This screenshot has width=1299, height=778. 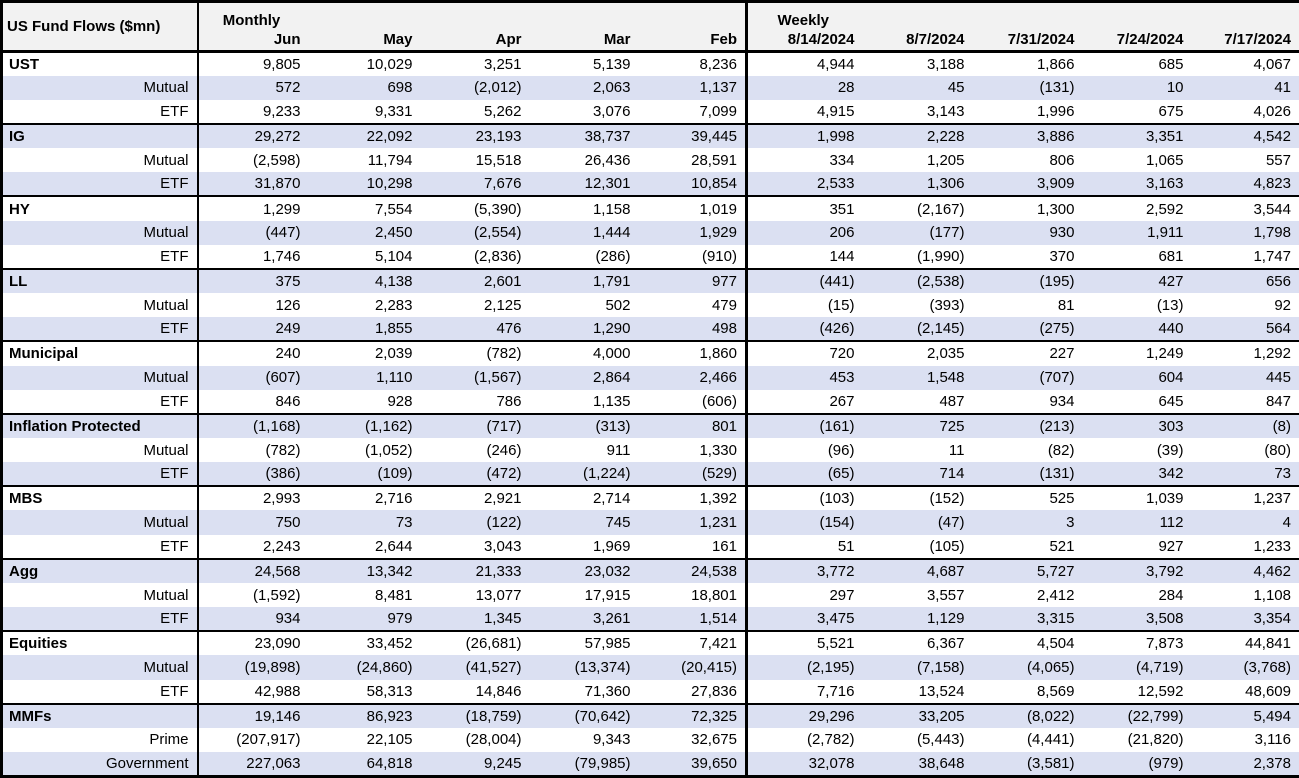 I want to click on data-cell: 4,915, so click(x=804, y=111).